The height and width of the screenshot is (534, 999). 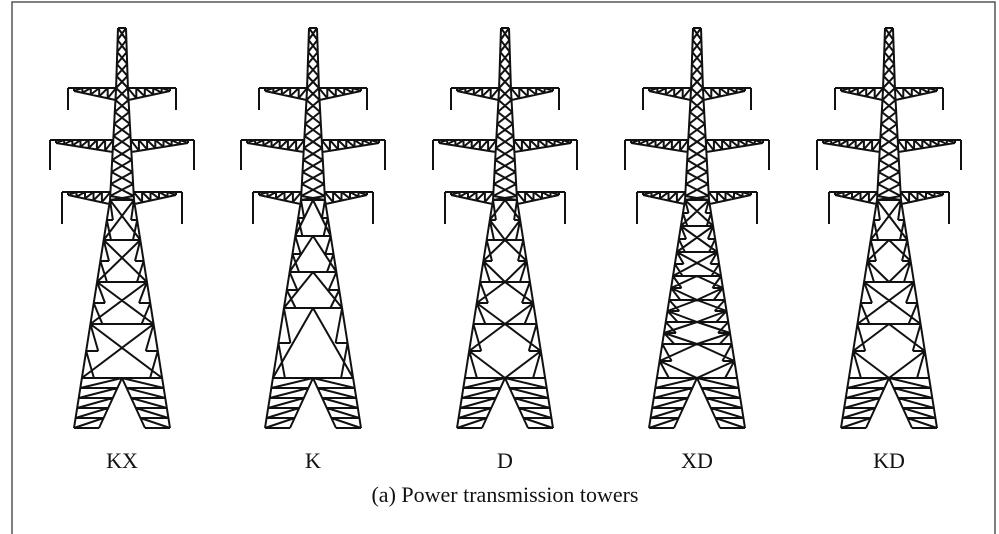 What do you see at coordinates (889, 228) in the screenshot?
I see `tower-kd` at bounding box center [889, 228].